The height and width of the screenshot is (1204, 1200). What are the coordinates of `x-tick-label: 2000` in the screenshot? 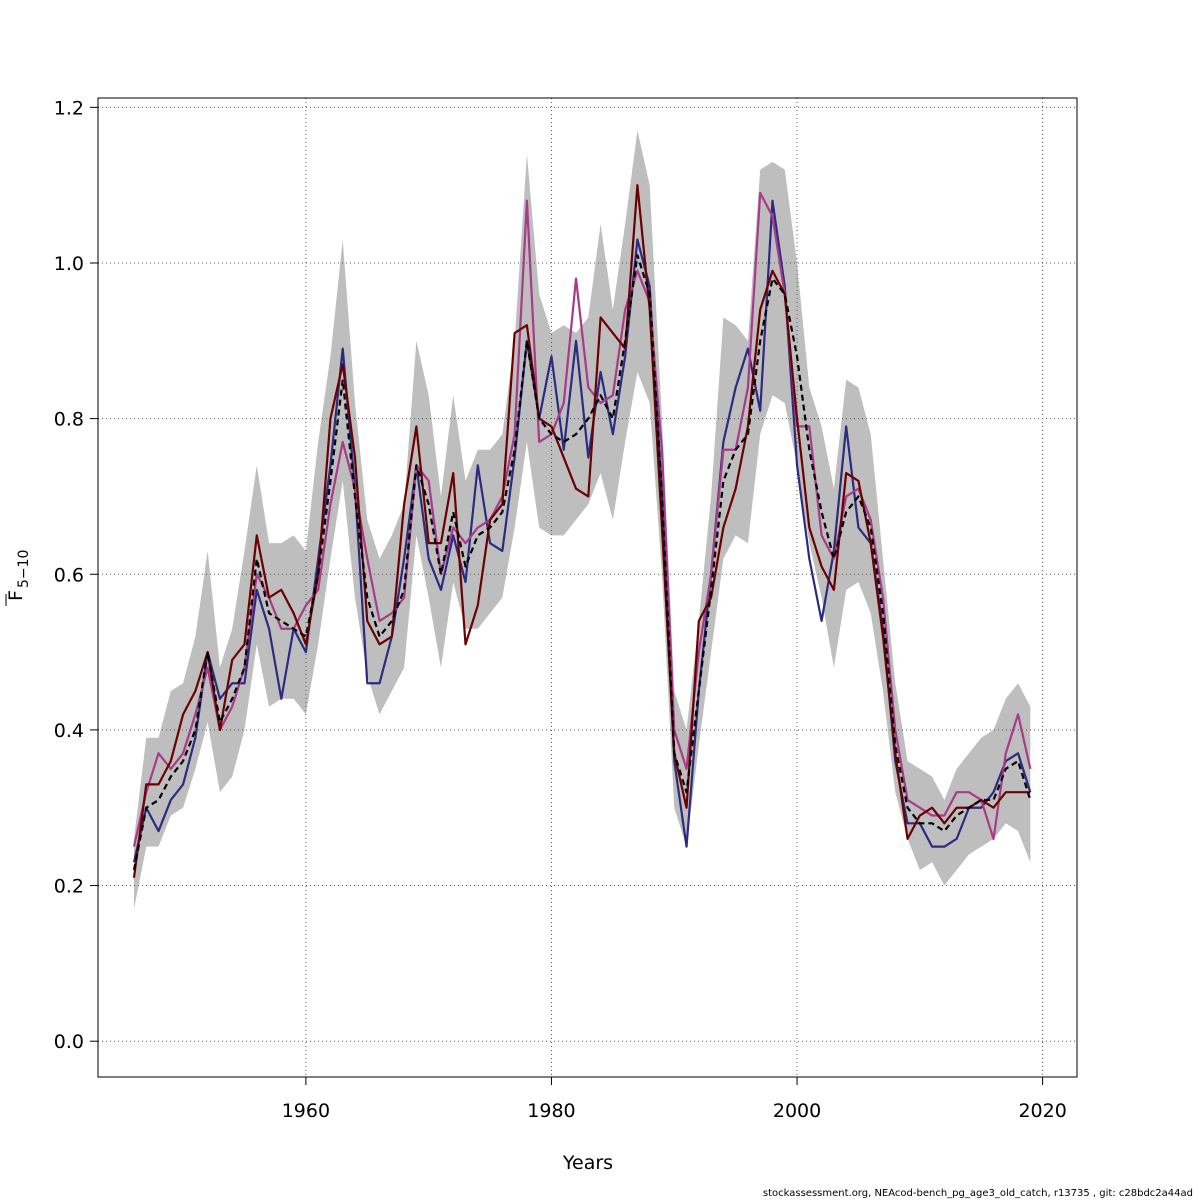 It's located at (797, 1111).